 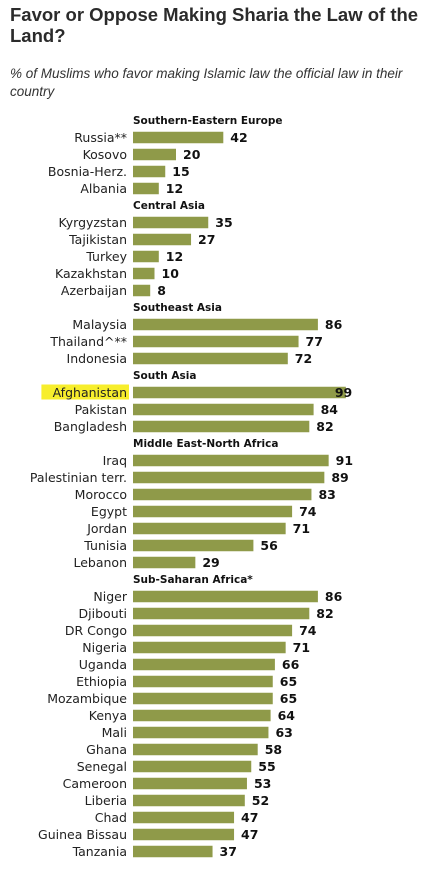 What do you see at coordinates (91, 273) in the screenshot?
I see `category-label: Kazakhstan` at bounding box center [91, 273].